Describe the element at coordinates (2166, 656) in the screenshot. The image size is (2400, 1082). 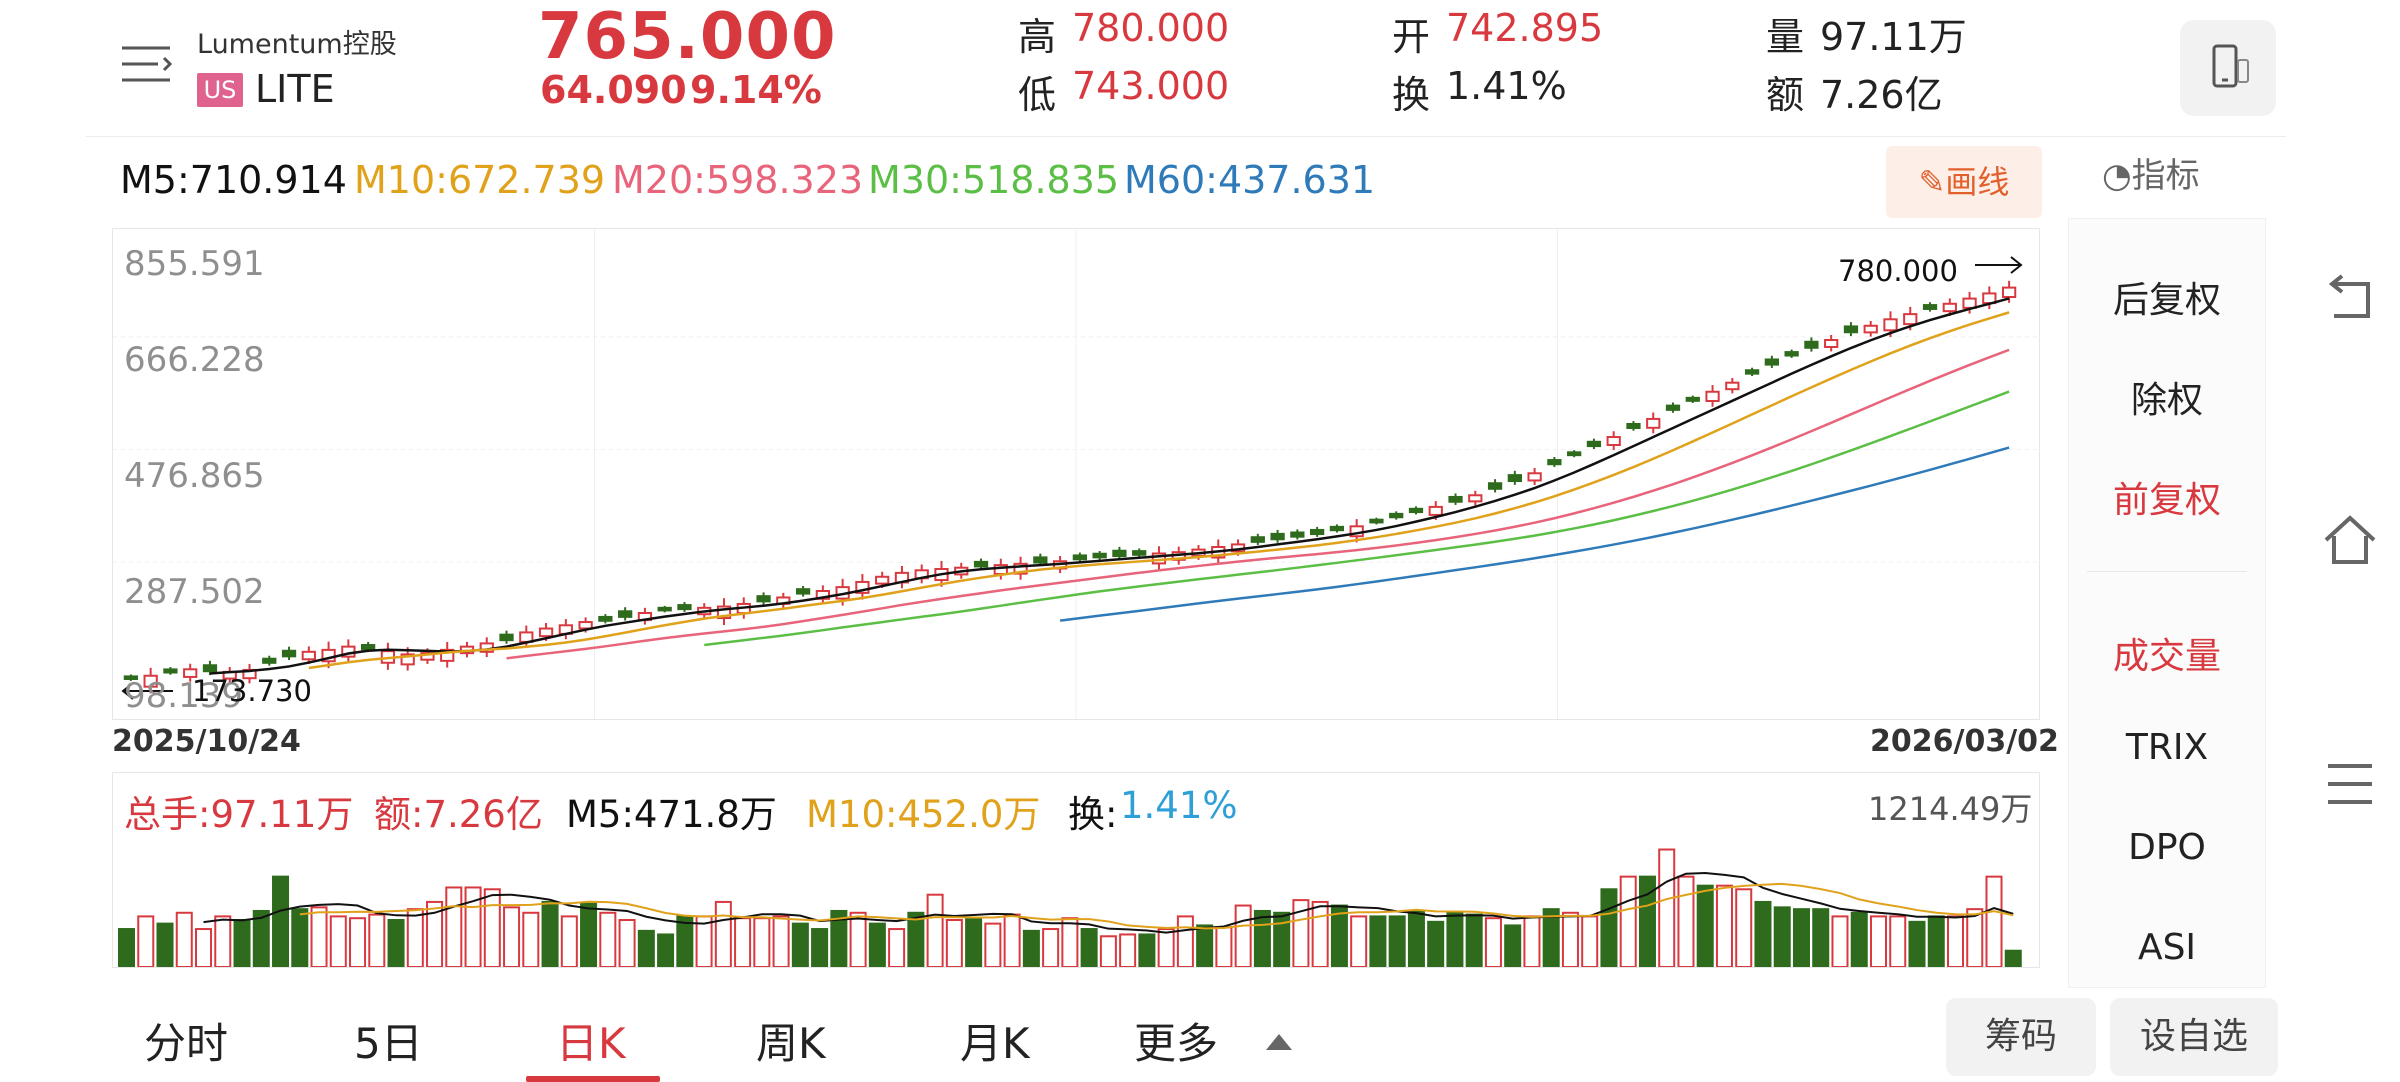
I see `rp-volume: 成交量` at that location.